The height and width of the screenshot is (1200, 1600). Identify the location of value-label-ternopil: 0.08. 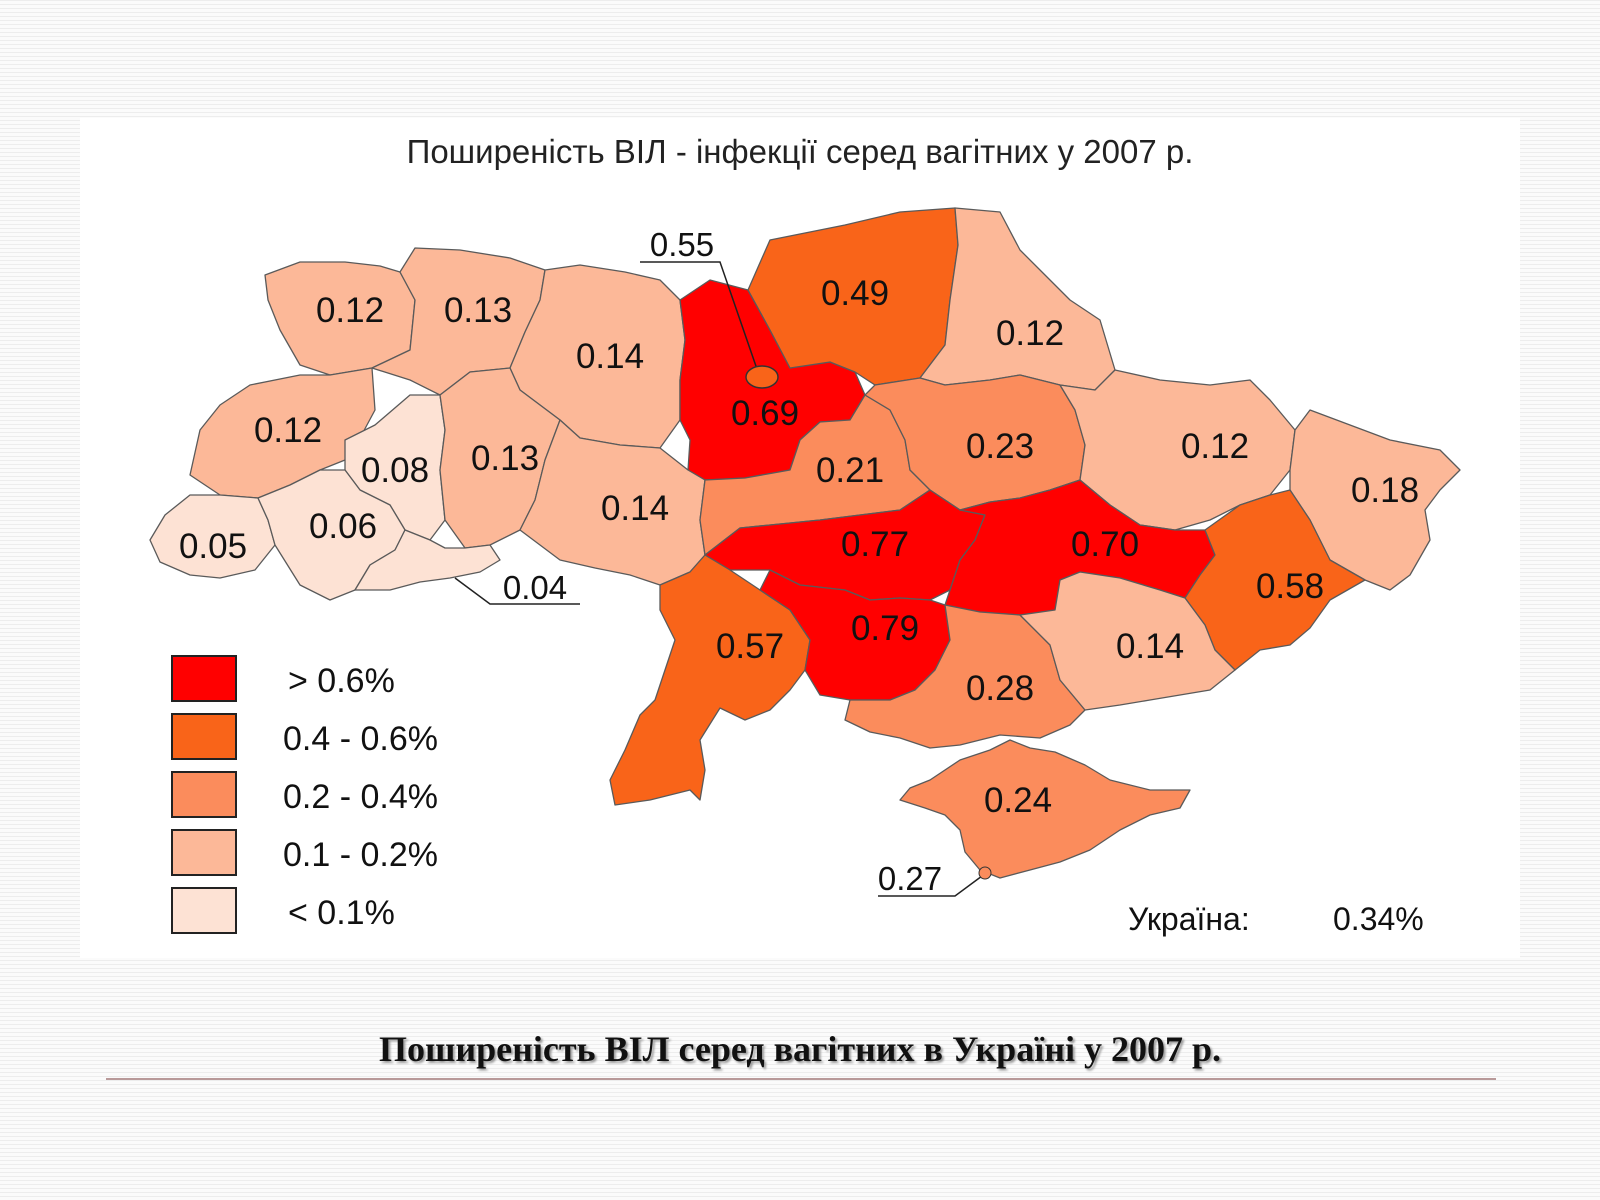
(395, 470).